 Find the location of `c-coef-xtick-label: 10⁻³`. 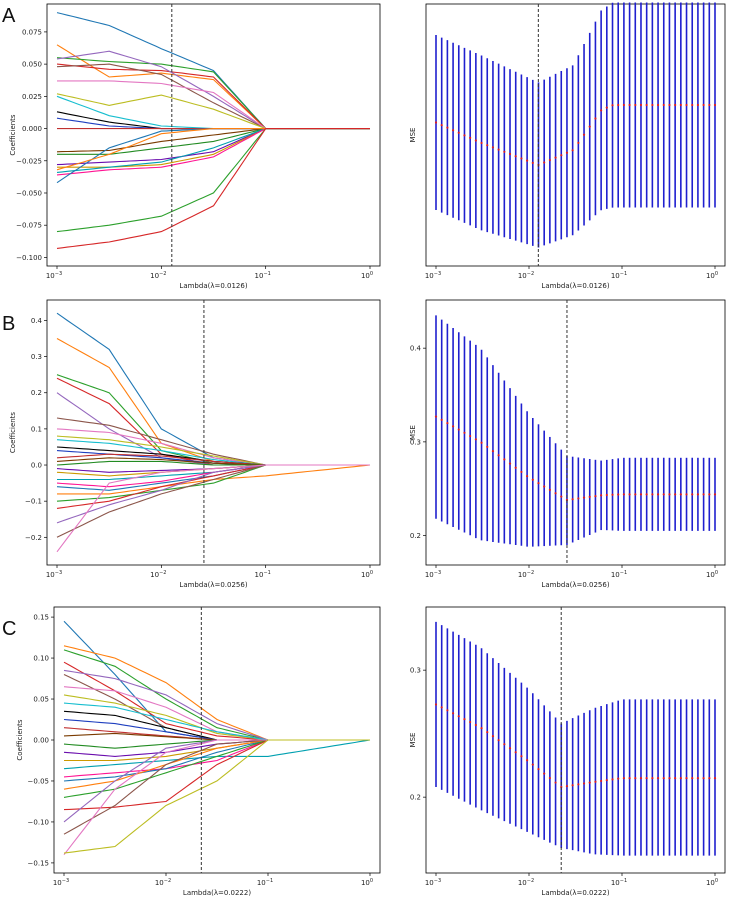

c-coef-xtick-label: 10⁻³ is located at coordinates (61, 882).